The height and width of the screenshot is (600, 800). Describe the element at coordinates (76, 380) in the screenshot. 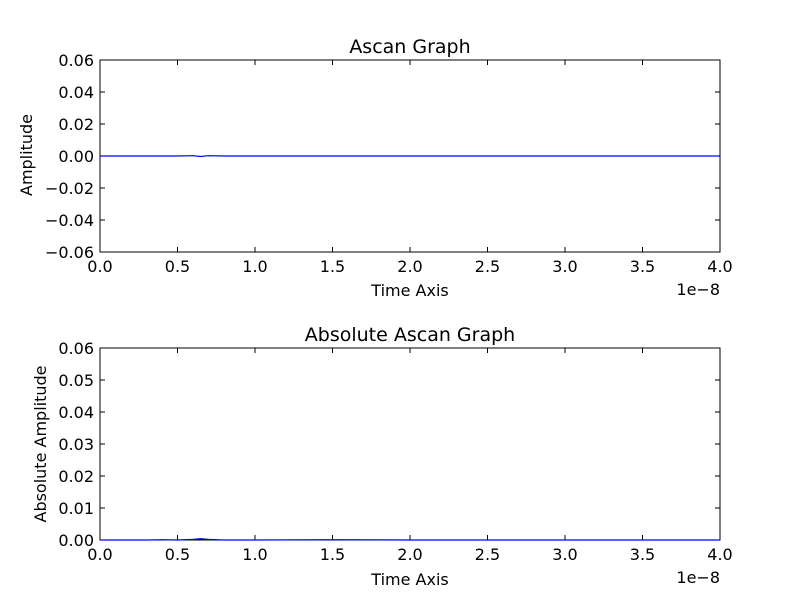

I see `y-tick-label: 0.05` at that location.